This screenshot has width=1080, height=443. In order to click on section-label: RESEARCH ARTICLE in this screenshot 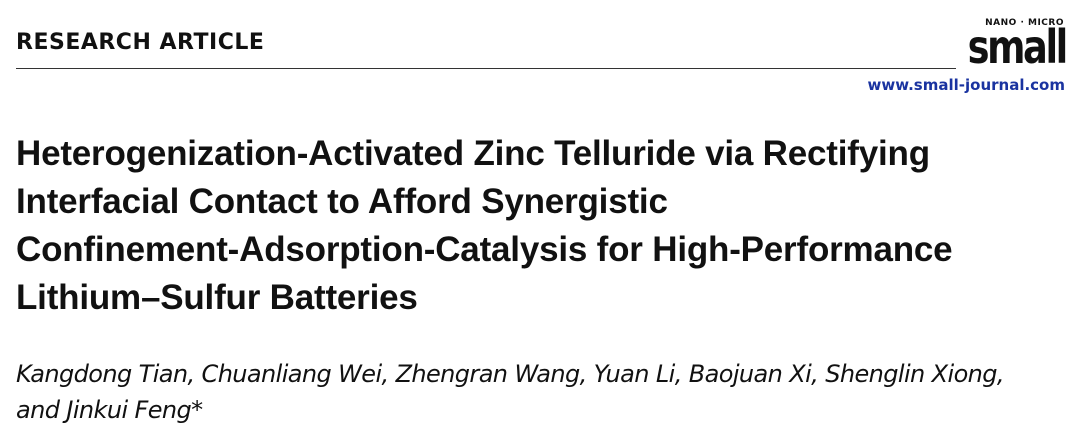, I will do `click(140, 42)`.